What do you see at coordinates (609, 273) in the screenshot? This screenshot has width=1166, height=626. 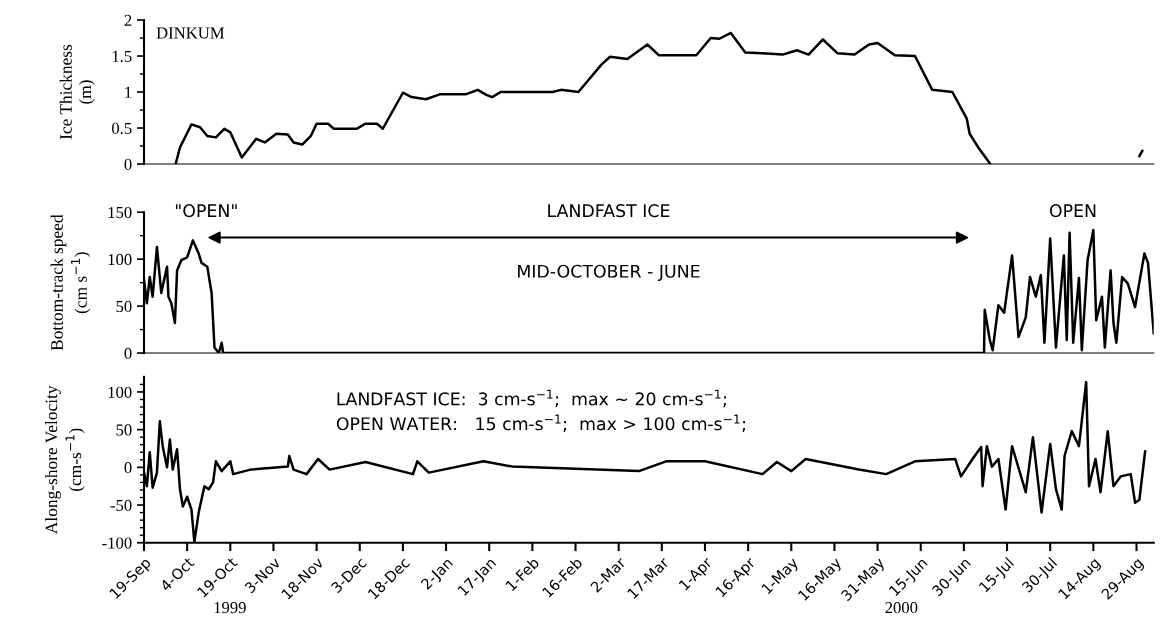 I see `annotation: MID-OCTOBER - JUNE` at bounding box center [609, 273].